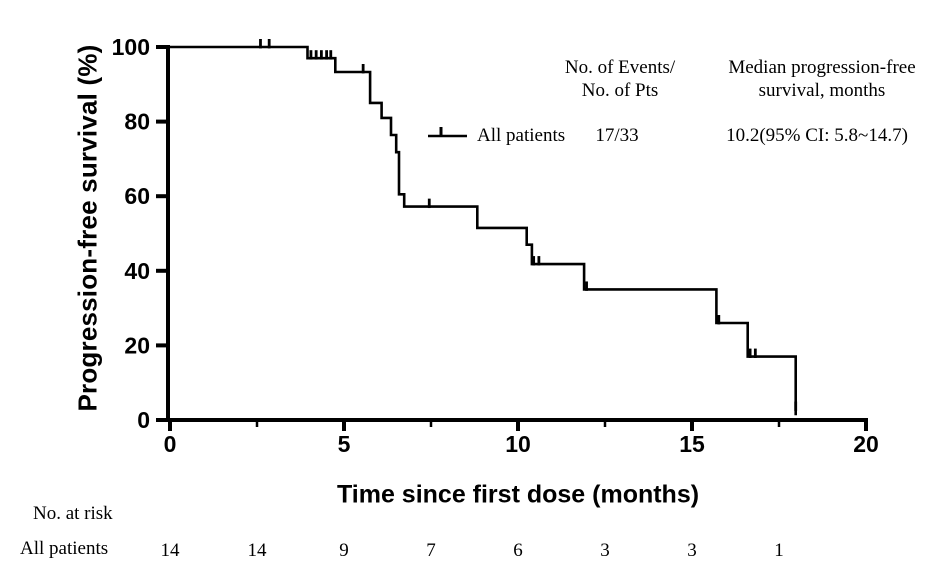 The image size is (931, 586). Describe the element at coordinates (447, 132) in the screenshot. I see `legend-series-marker-icon` at that location.